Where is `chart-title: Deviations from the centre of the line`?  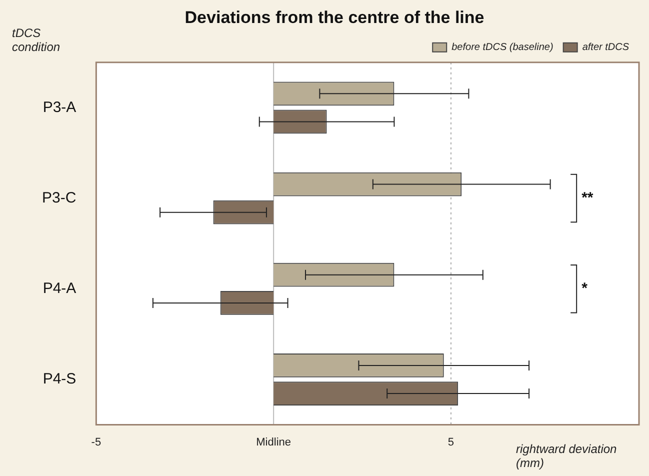 chart-title: Deviations from the centre of the line is located at coordinates (334, 17).